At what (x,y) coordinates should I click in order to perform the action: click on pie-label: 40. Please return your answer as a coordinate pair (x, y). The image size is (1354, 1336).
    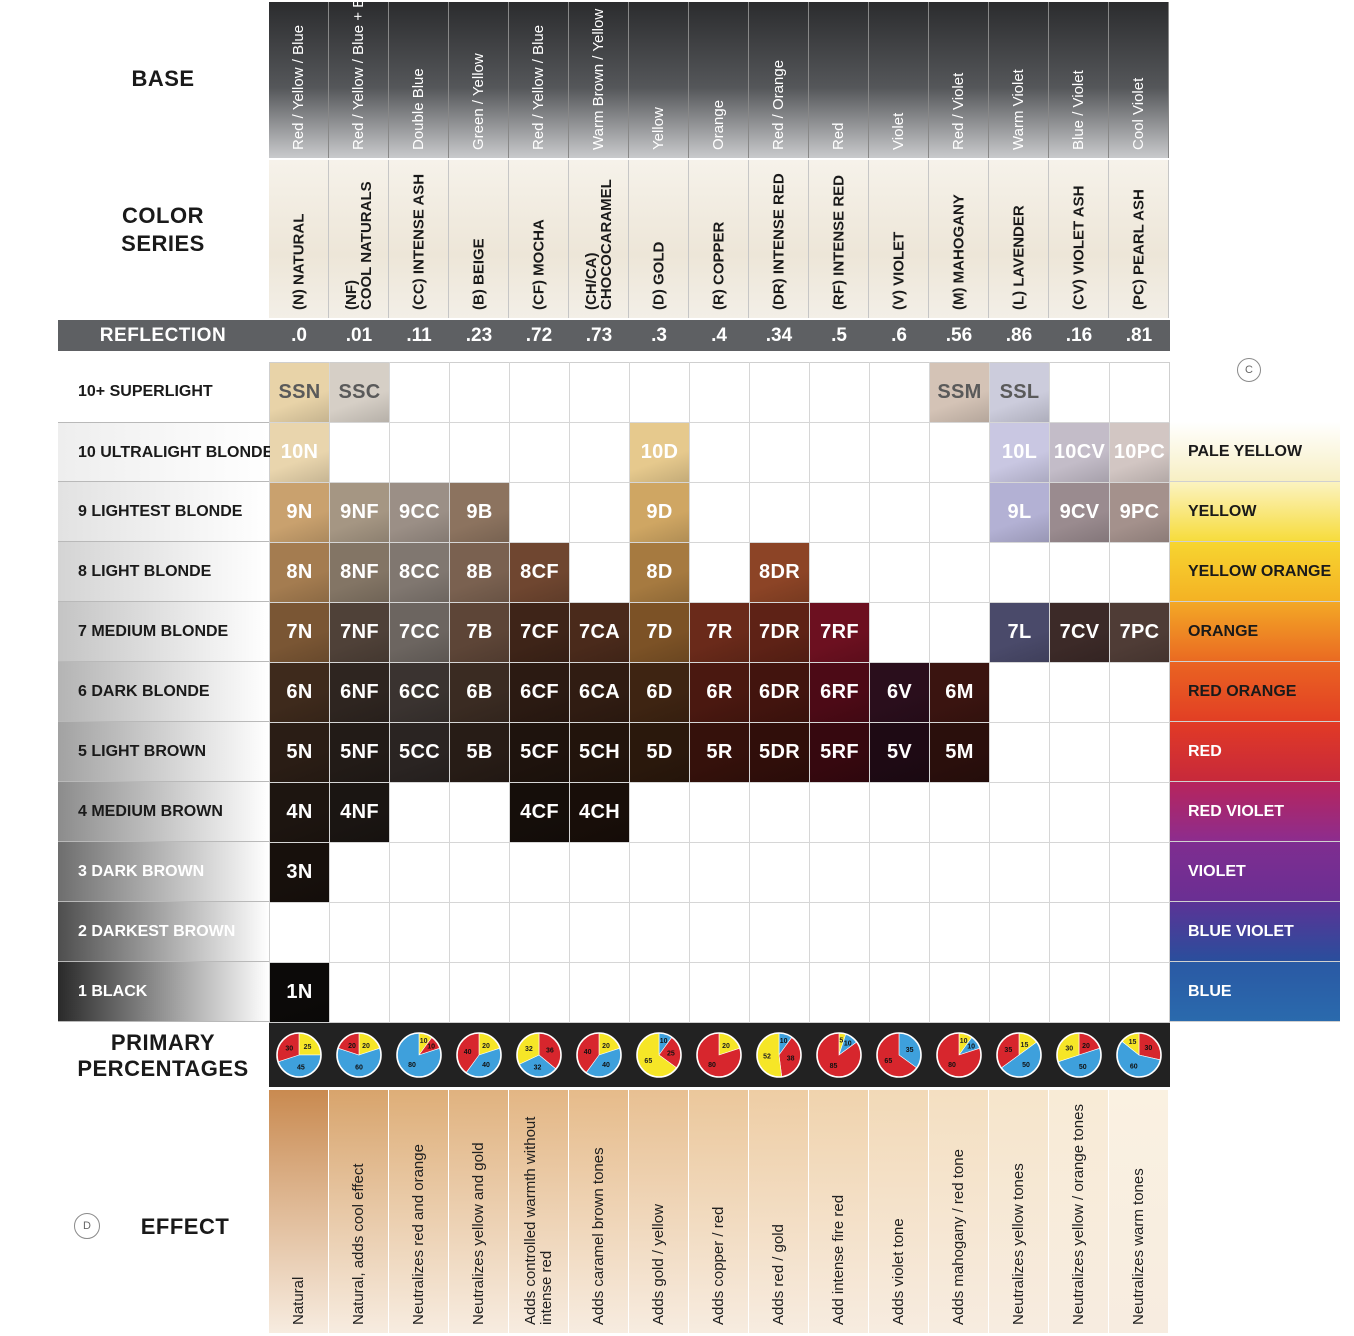
    Looking at the image, I should click on (486, 1065).